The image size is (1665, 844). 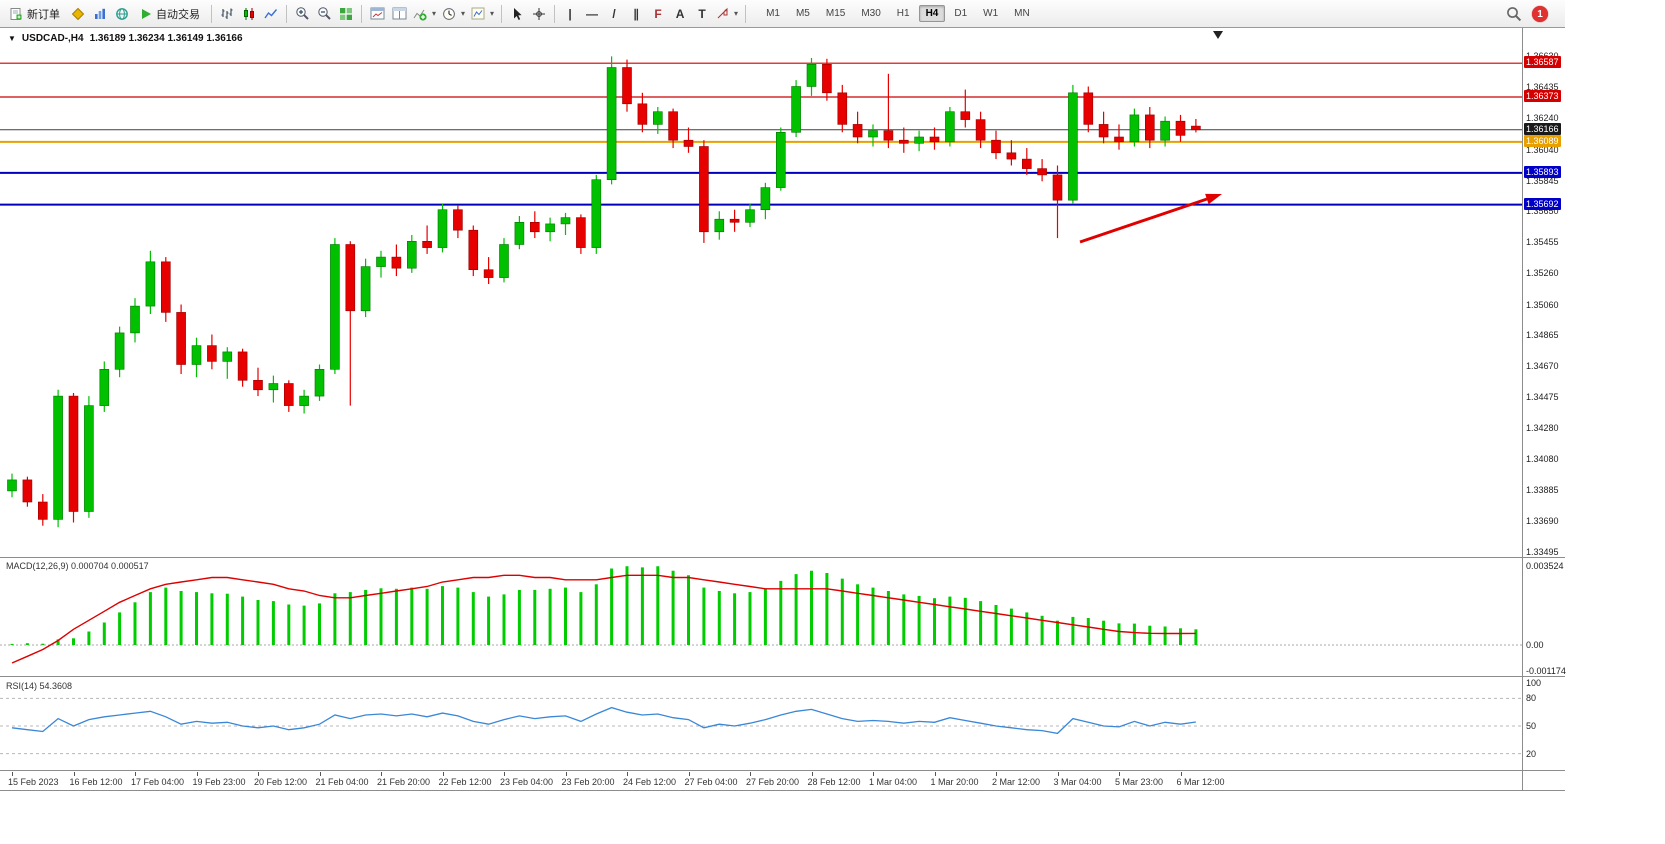 I want to click on text-tool-button: A, so click(x=680, y=14).